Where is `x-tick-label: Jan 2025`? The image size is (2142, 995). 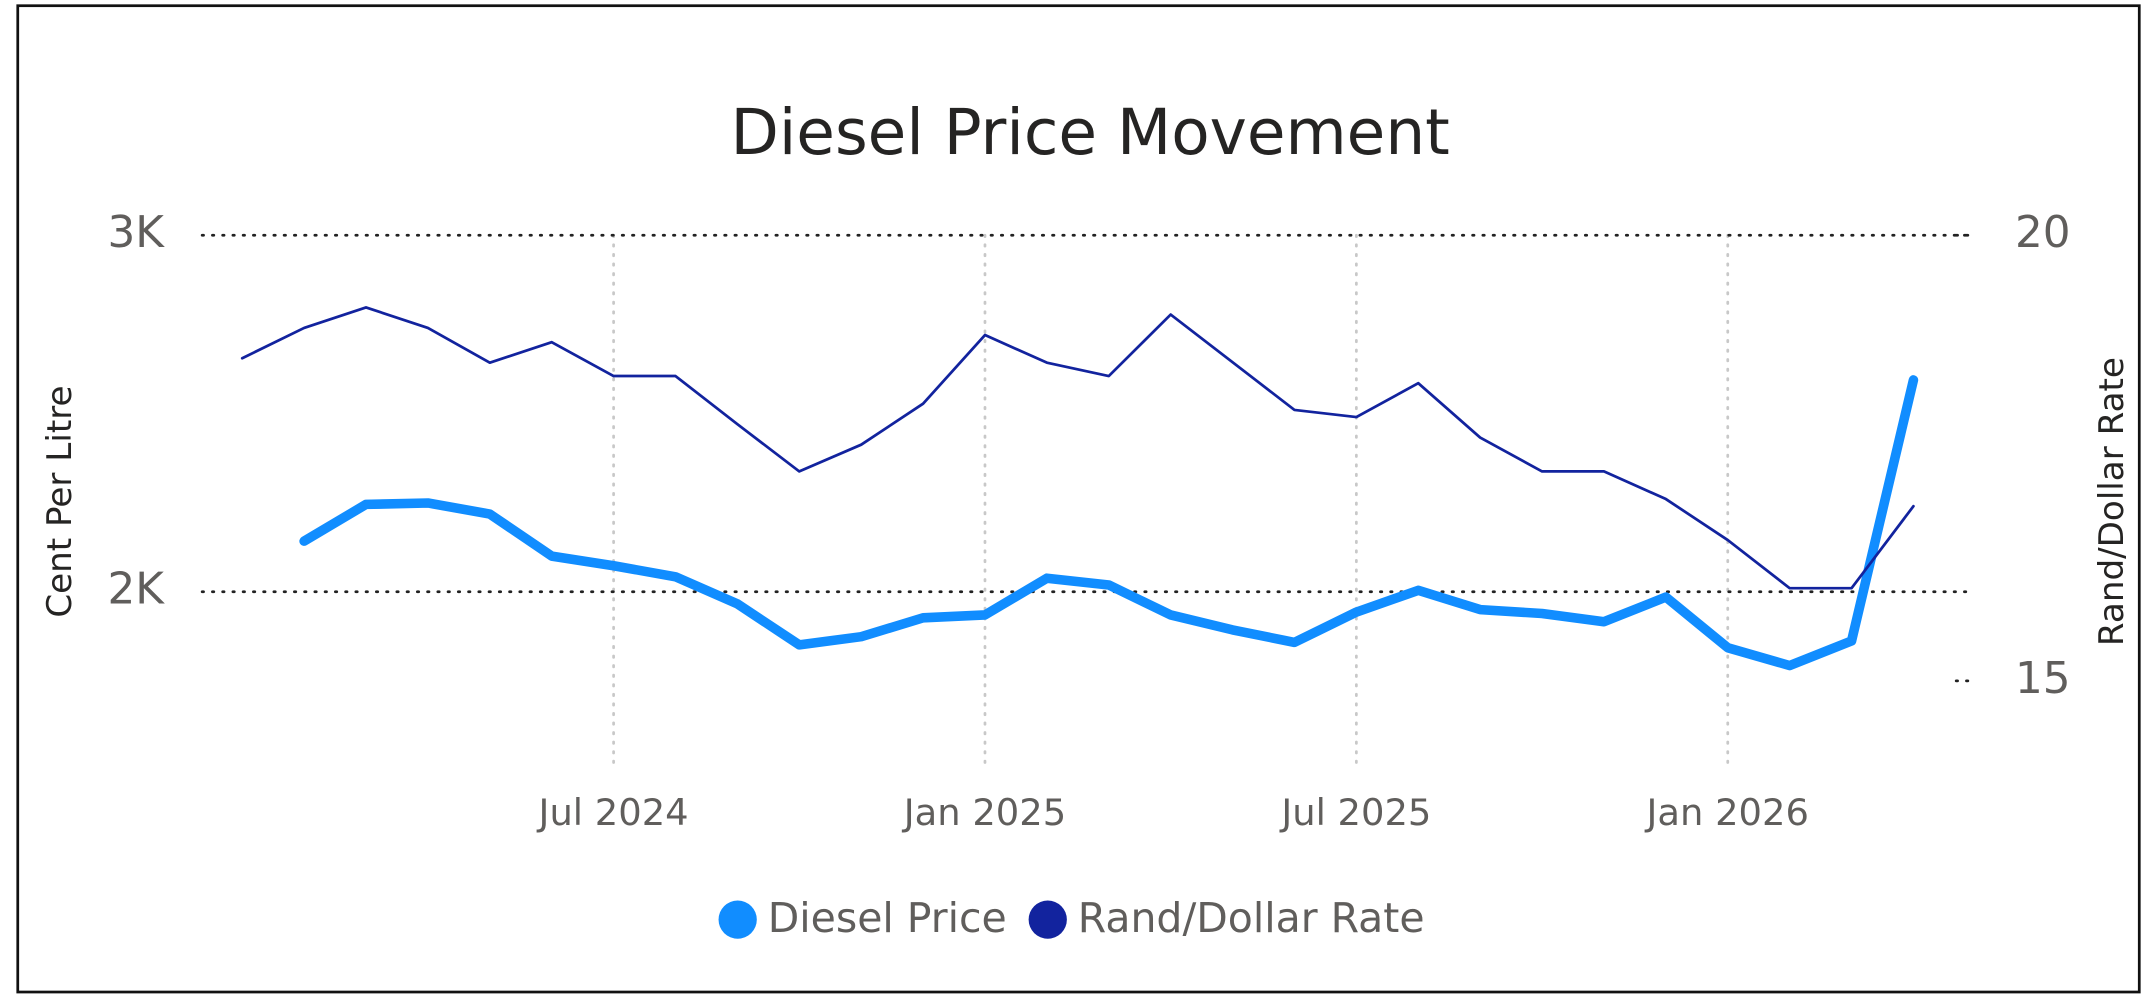 x-tick-label: Jan 2025 is located at coordinates (984, 812).